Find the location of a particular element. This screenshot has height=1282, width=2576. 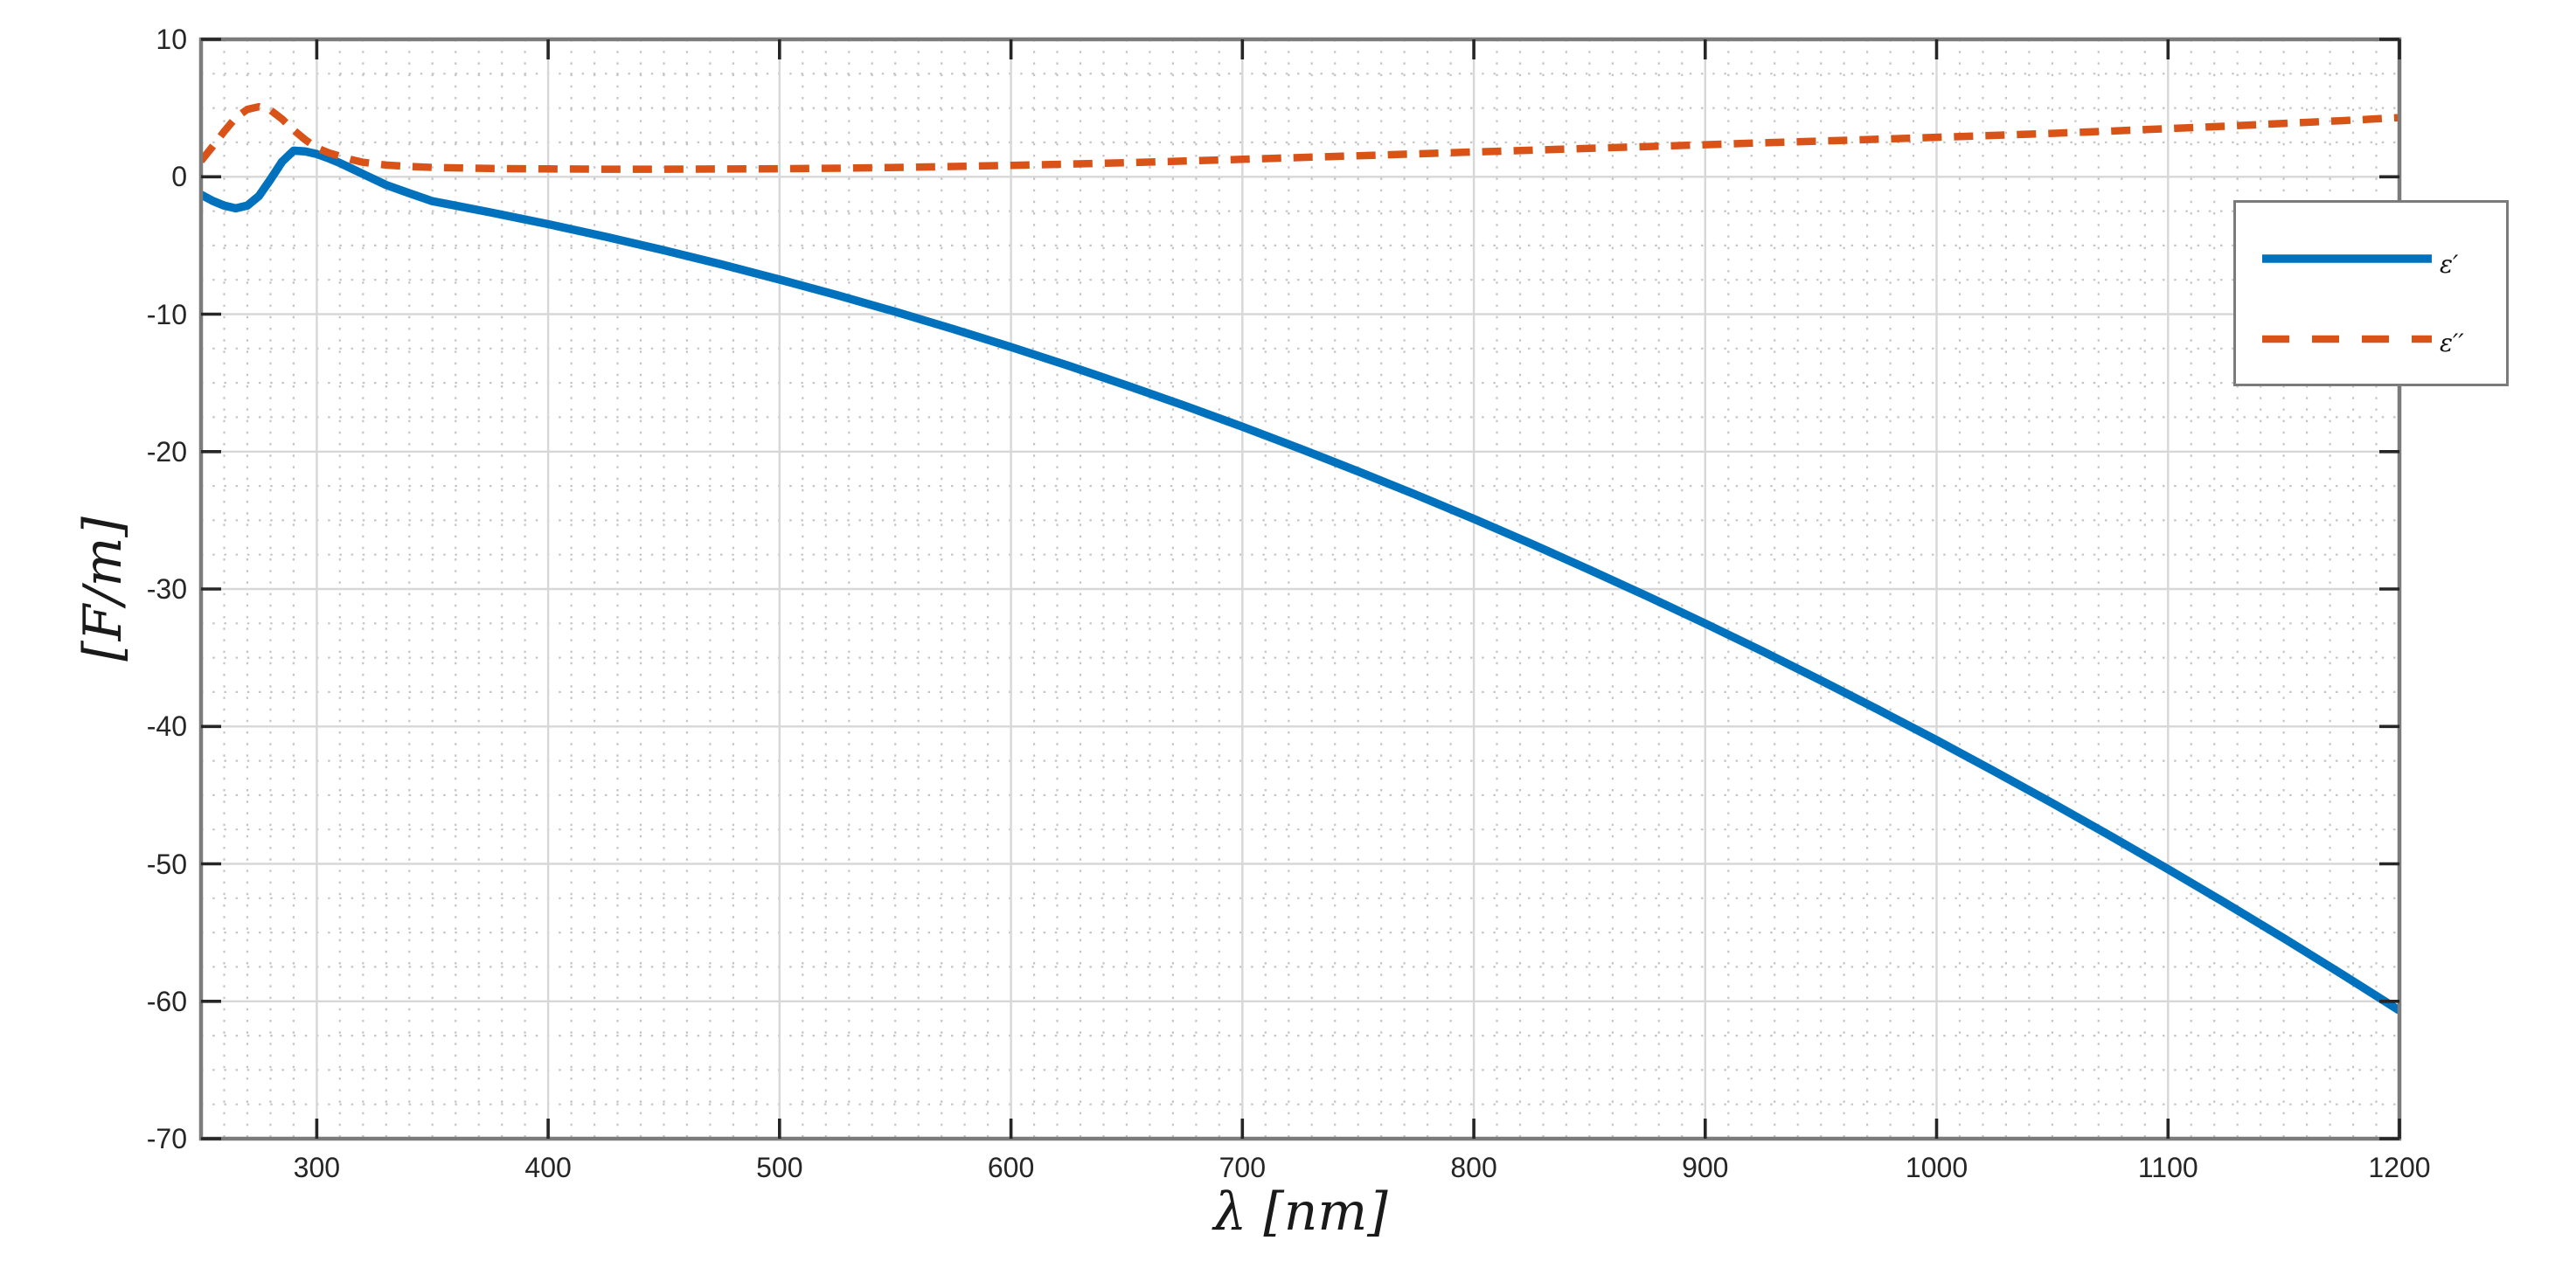

legend-line-sample-solid is located at coordinates (2347, 258).